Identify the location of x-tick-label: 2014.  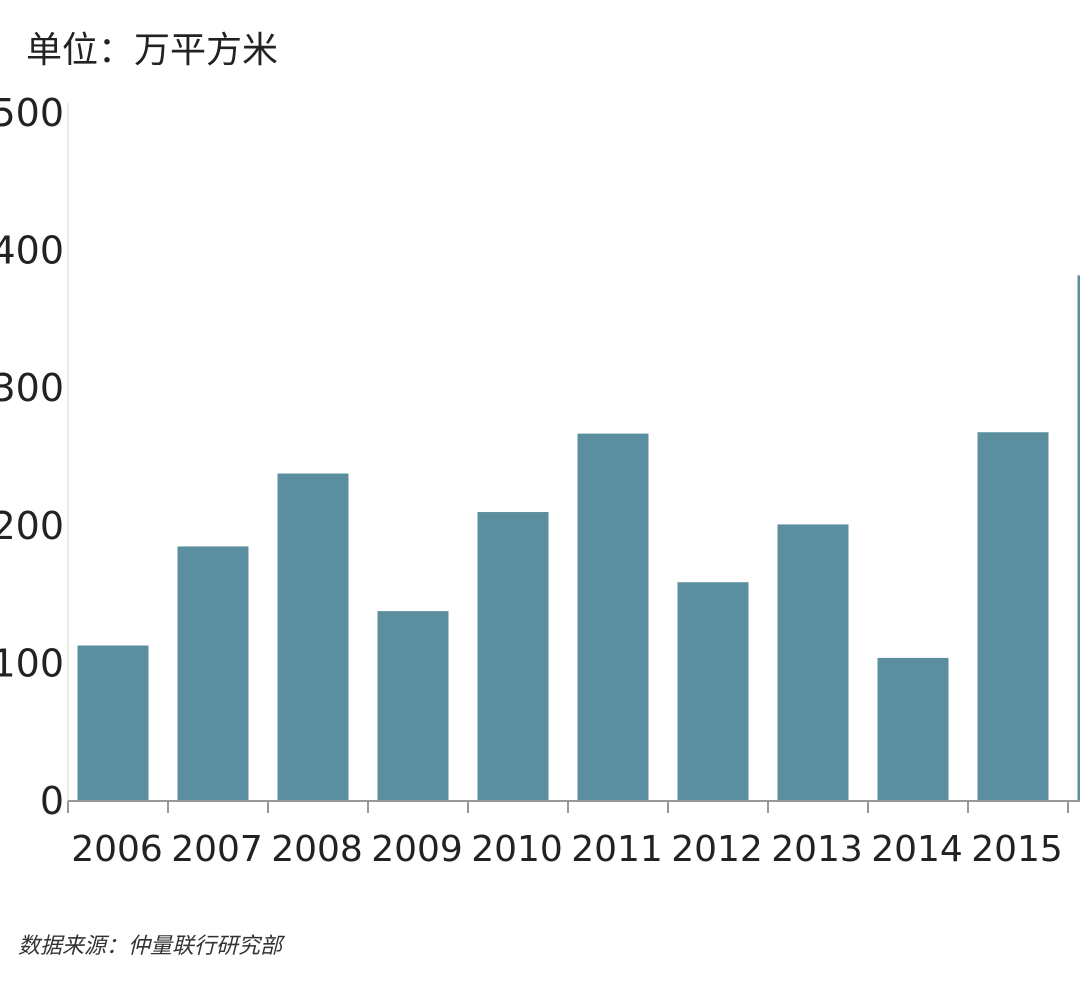
(917, 849).